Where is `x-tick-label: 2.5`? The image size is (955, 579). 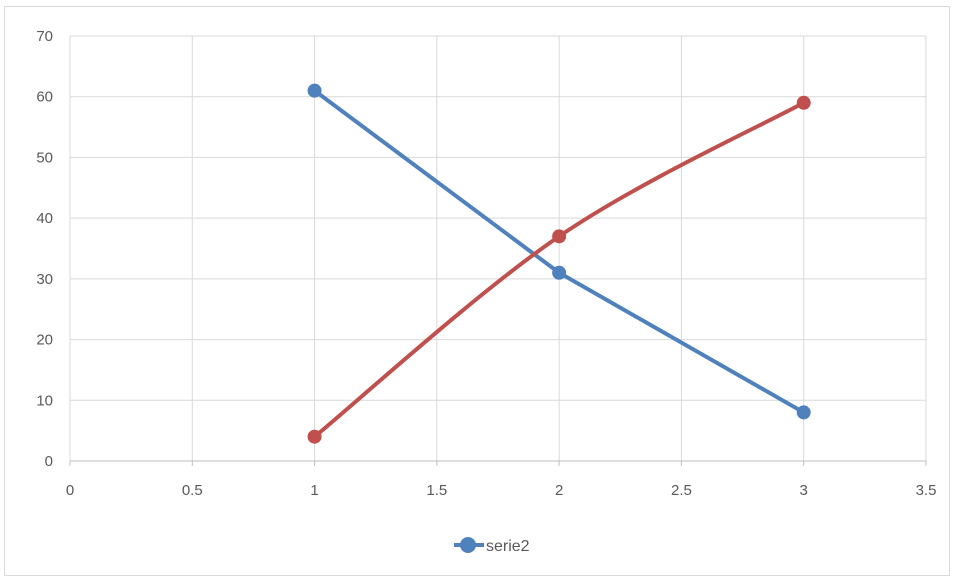 x-tick-label: 2.5 is located at coordinates (681, 490).